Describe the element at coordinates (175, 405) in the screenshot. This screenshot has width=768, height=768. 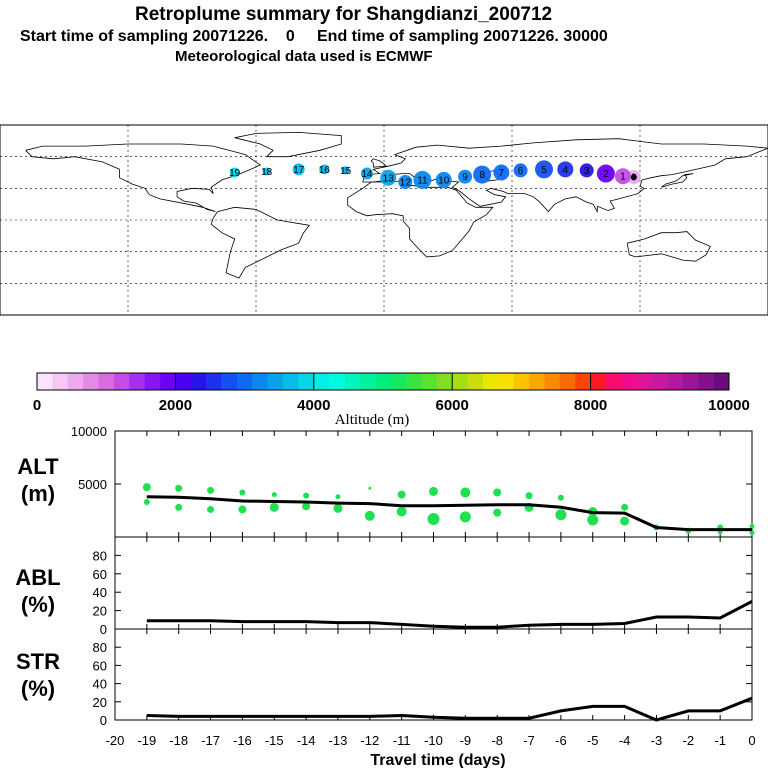
I see `colorbar-tick-label: 2000` at that location.